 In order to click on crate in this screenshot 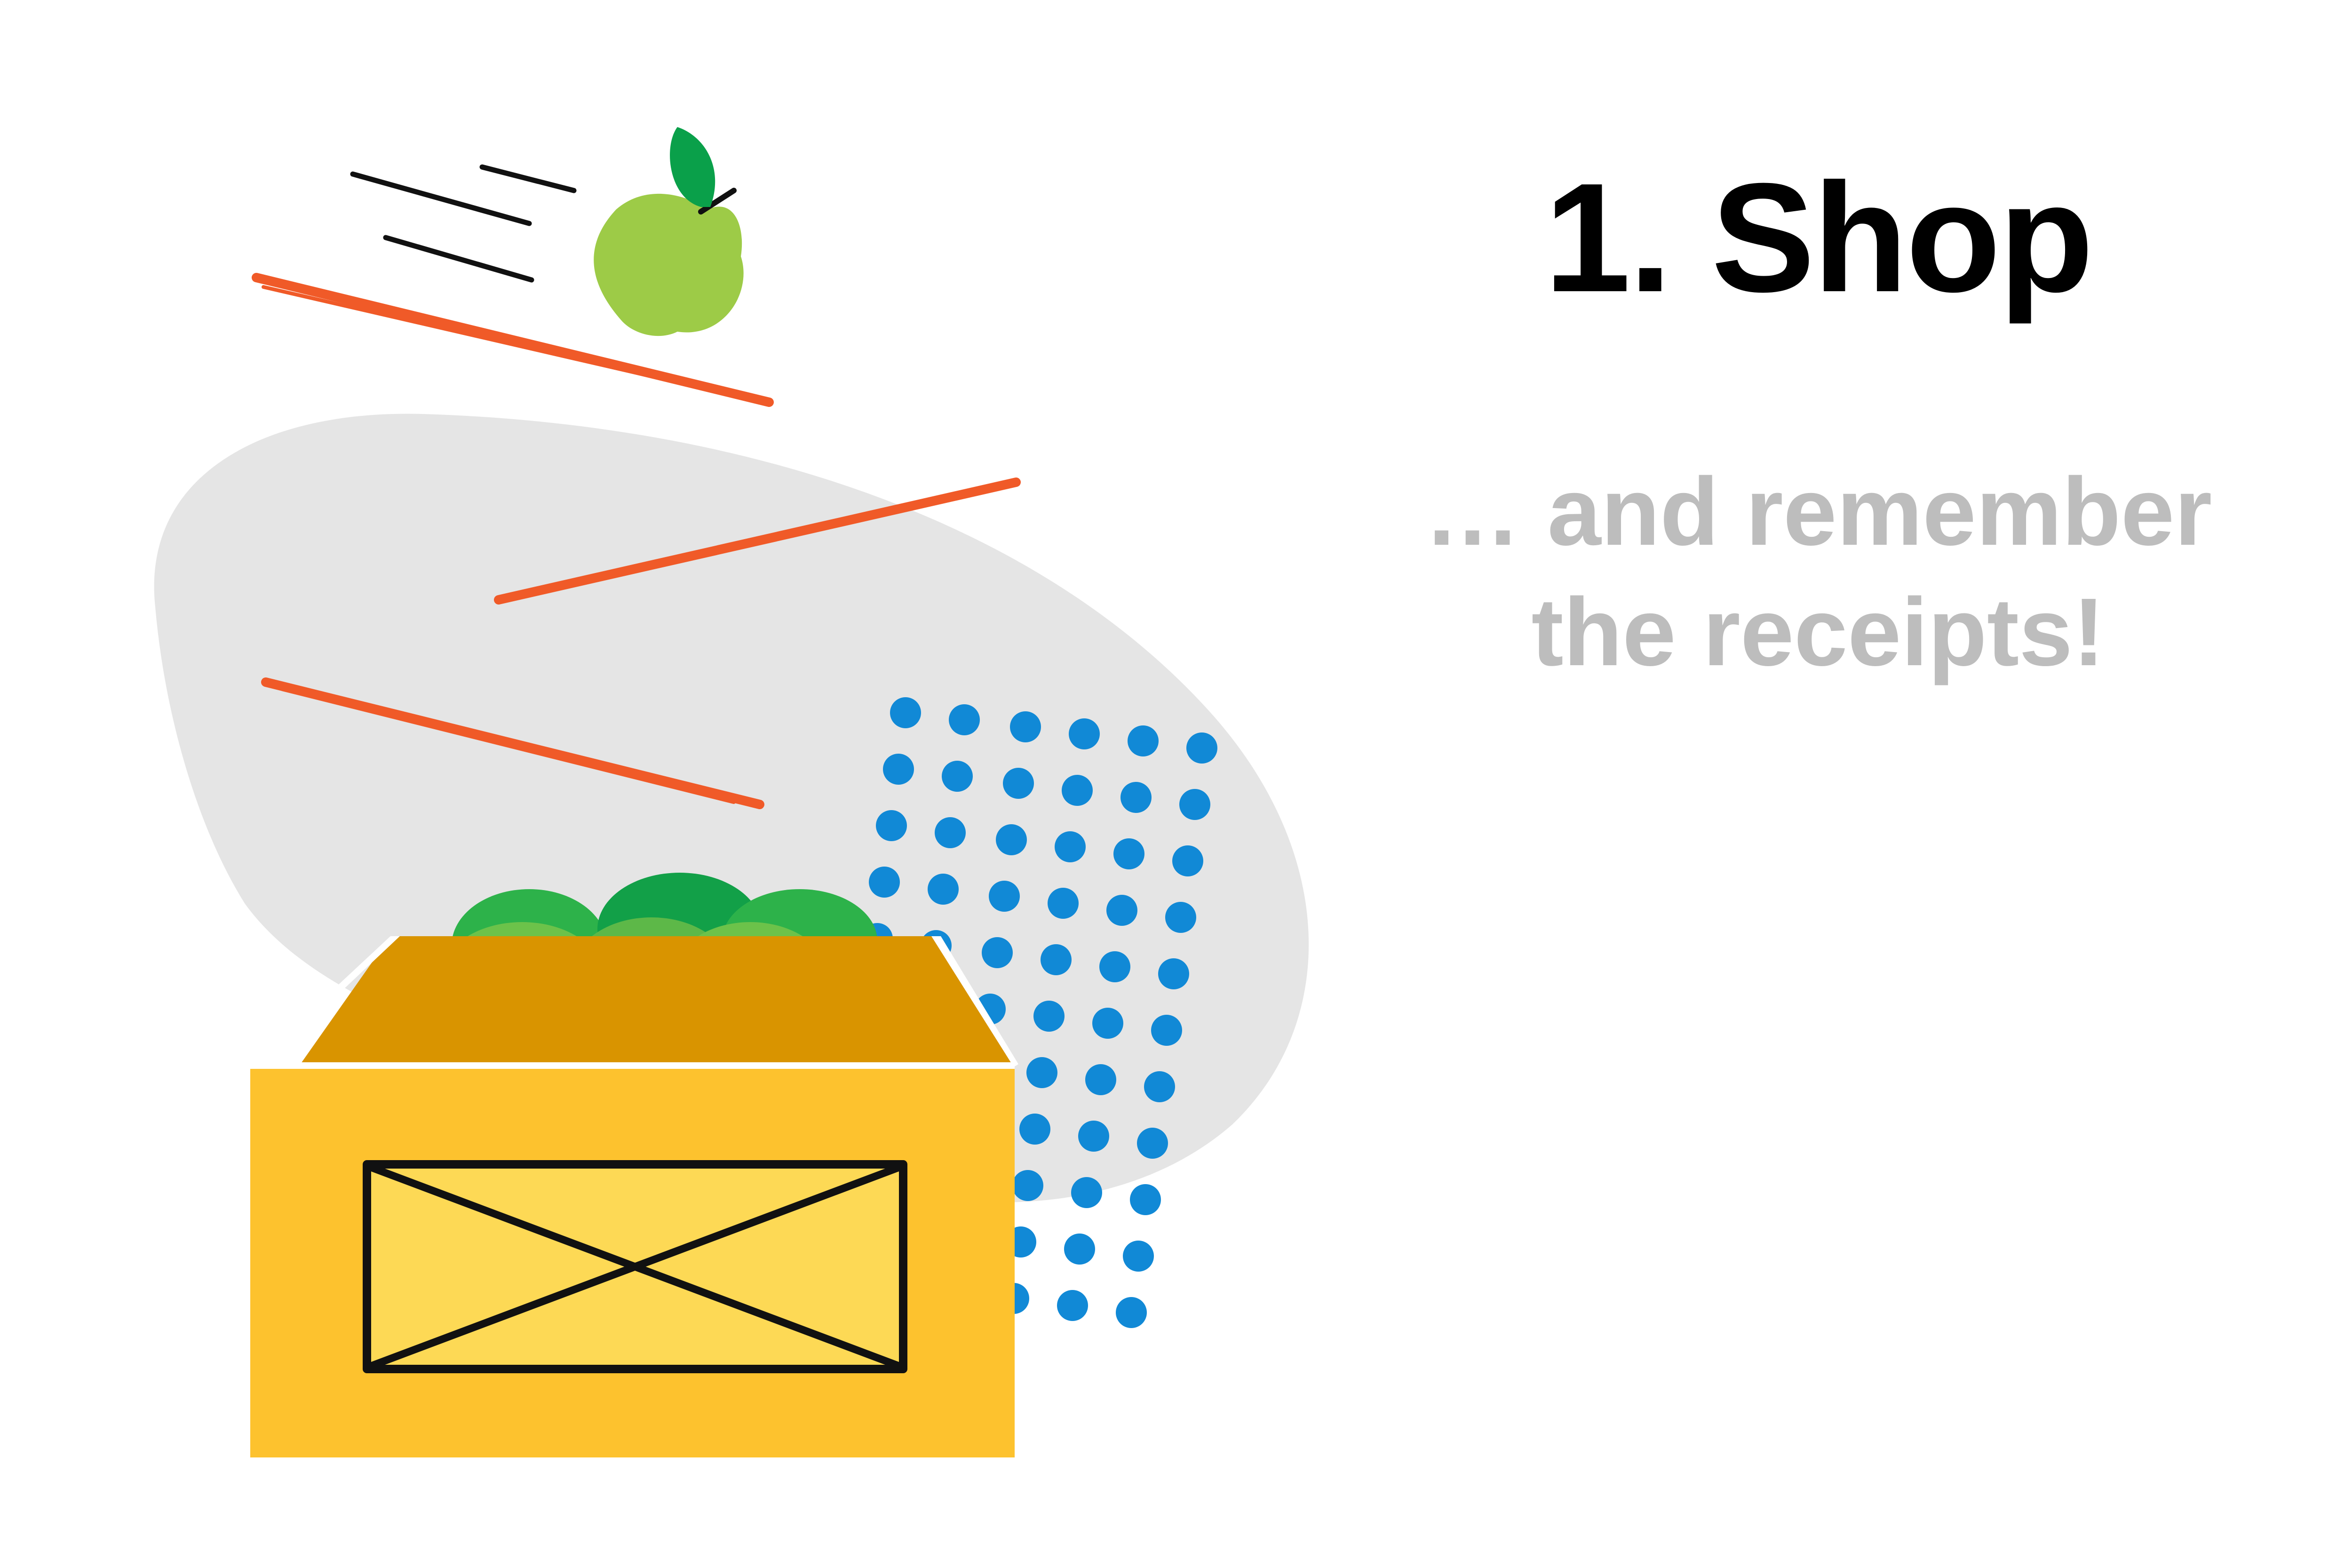, I will do `click(634, 1196)`.